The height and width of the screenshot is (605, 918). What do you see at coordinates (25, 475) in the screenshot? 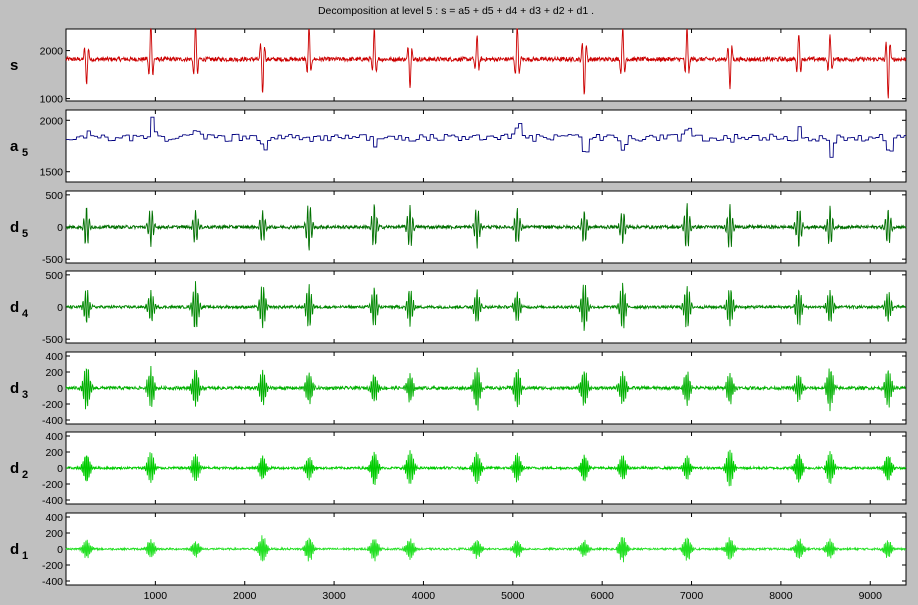
I see `panel-label-subscript: 2` at bounding box center [25, 475].